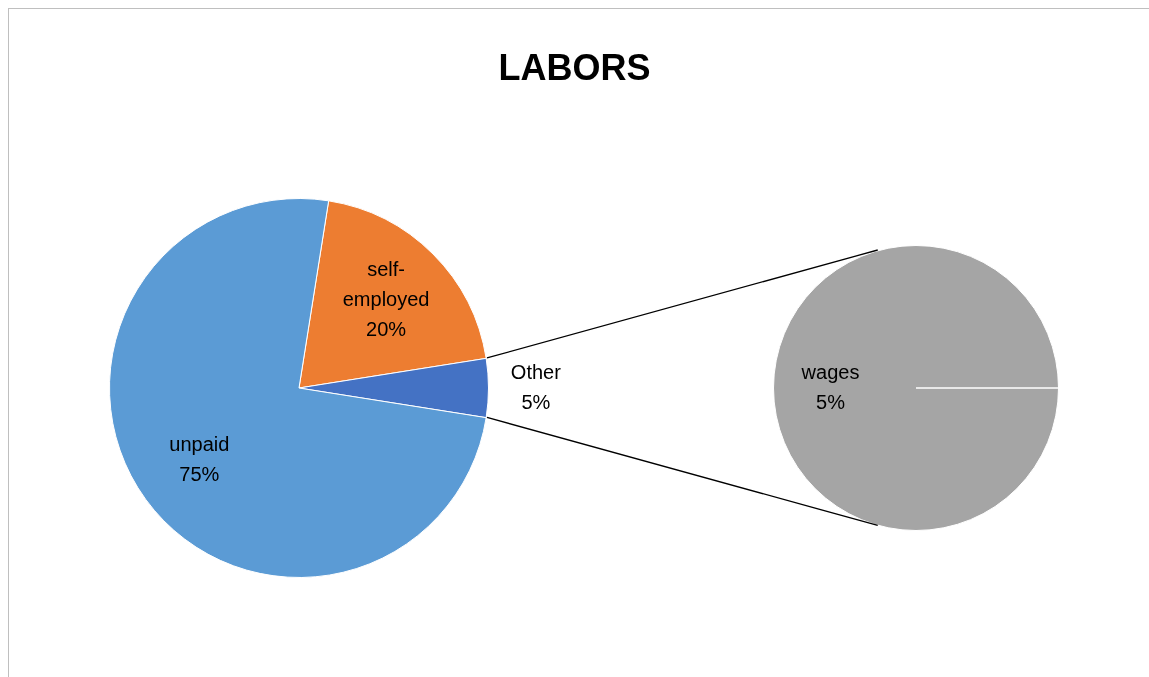 Image resolution: width=1149 pixels, height=677 pixels. I want to click on slice-label: unpaid, so click(199, 443).